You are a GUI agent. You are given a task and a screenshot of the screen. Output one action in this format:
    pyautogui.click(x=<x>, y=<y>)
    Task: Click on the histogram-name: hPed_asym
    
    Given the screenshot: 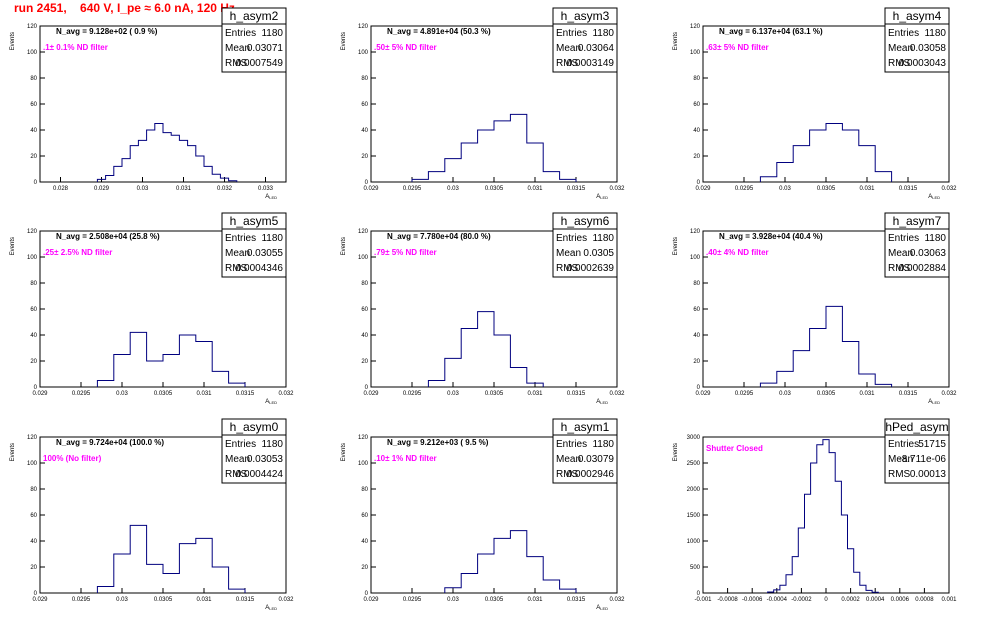 What is the action you would take?
    pyautogui.click(x=916, y=427)
    